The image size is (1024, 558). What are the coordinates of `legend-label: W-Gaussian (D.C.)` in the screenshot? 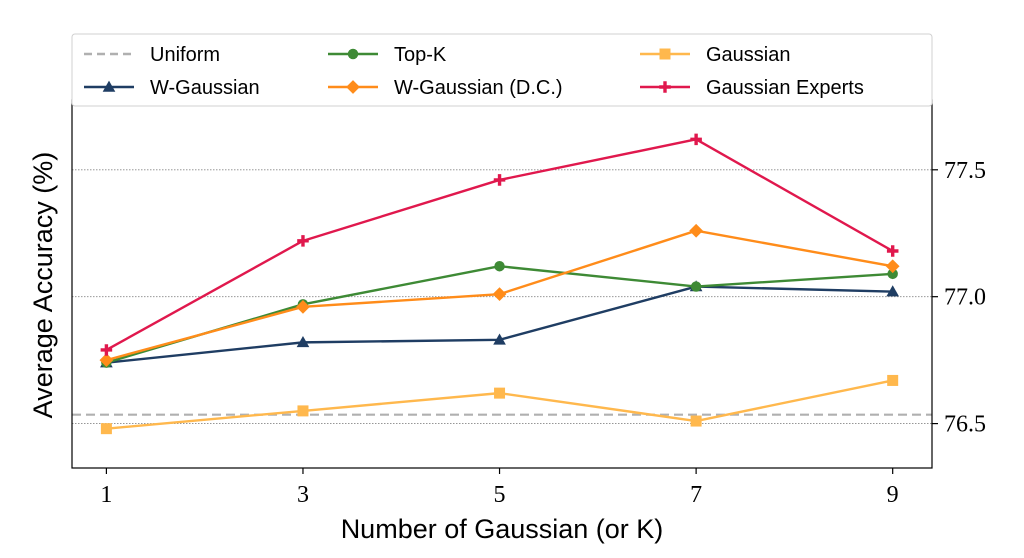 It's located at (478, 88).